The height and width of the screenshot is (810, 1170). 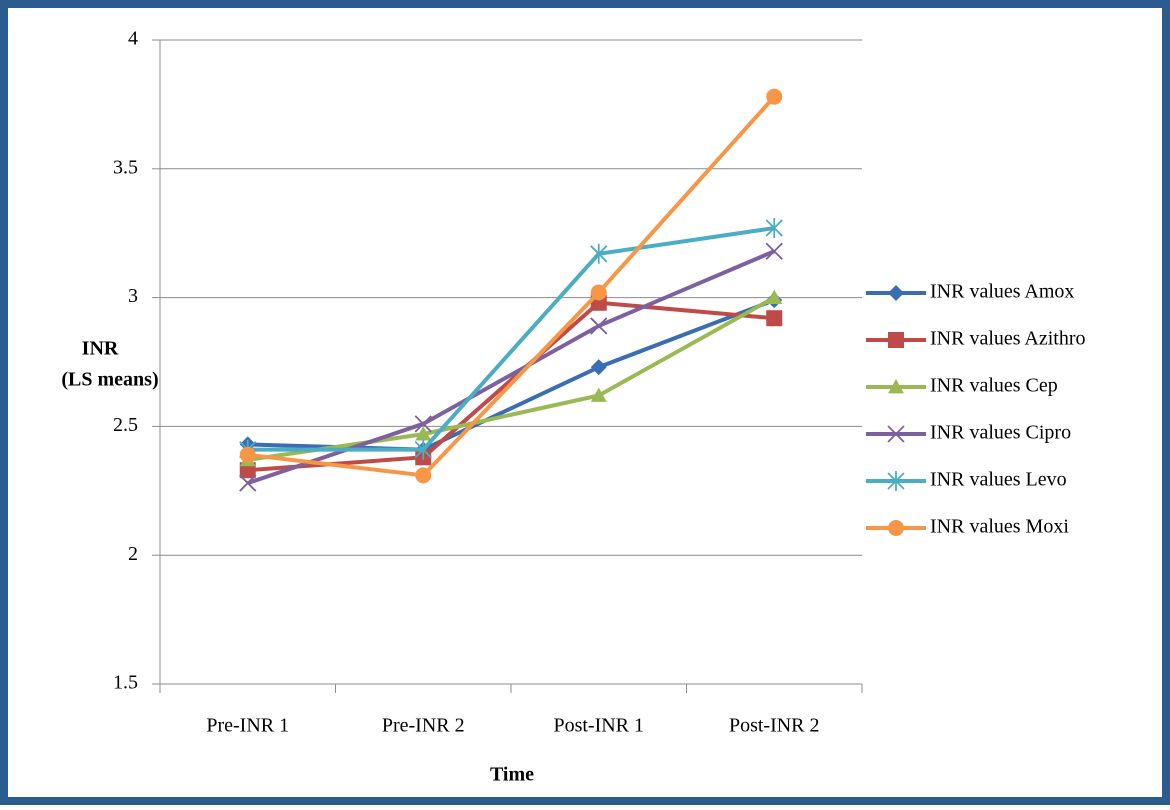 What do you see at coordinates (512, 775) in the screenshot?
I see `x-axis-label: Time` at bounding box center [512, 775].